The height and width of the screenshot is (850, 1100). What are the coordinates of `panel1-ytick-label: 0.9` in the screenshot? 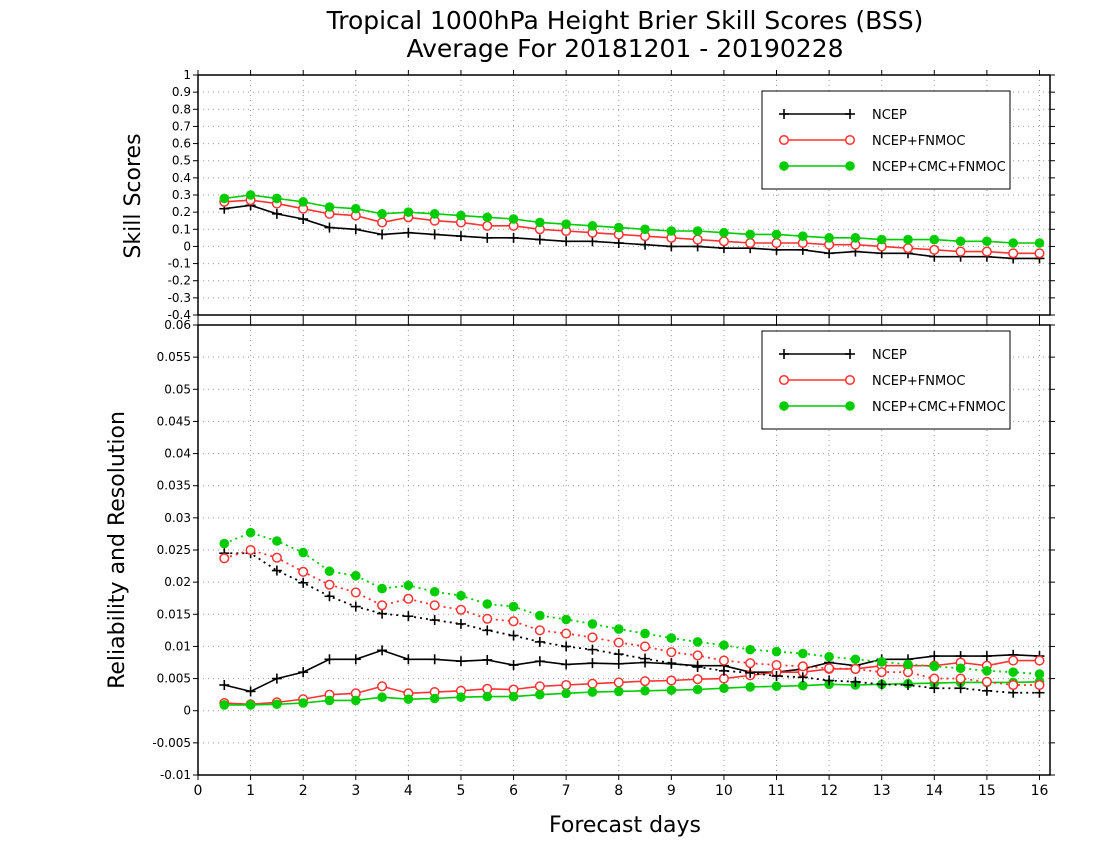 It's located at (181, 92).